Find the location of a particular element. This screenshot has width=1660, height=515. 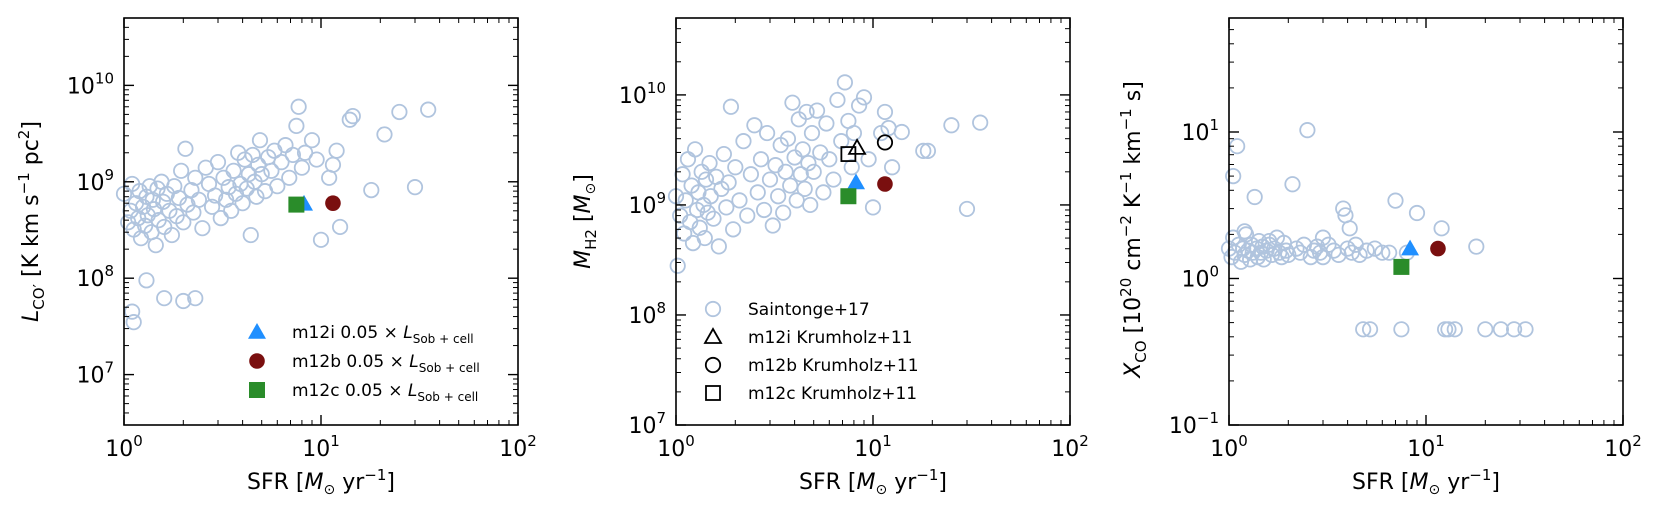

y-tick-label: 10⁻¹ is located at coordinates (1194, 424).